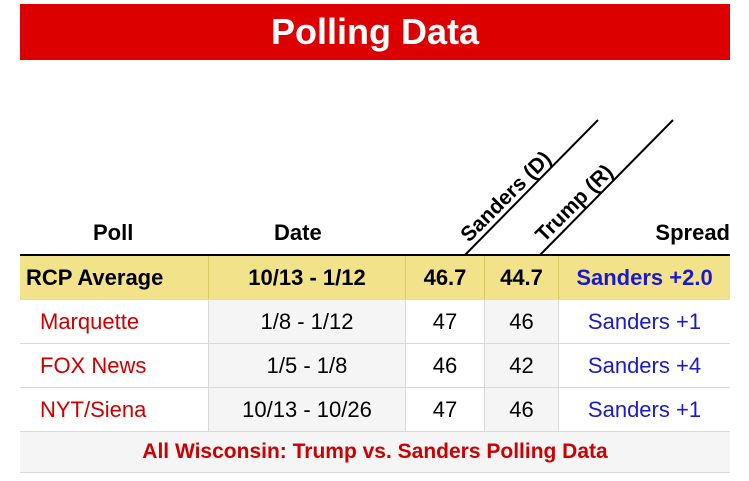 This screenshot has height=481, width=749. What do you see at coordinates (307, 365) in the screenshot?
I see `poll-date: 1/5 - 1/8` at bounding box center [307, 365].